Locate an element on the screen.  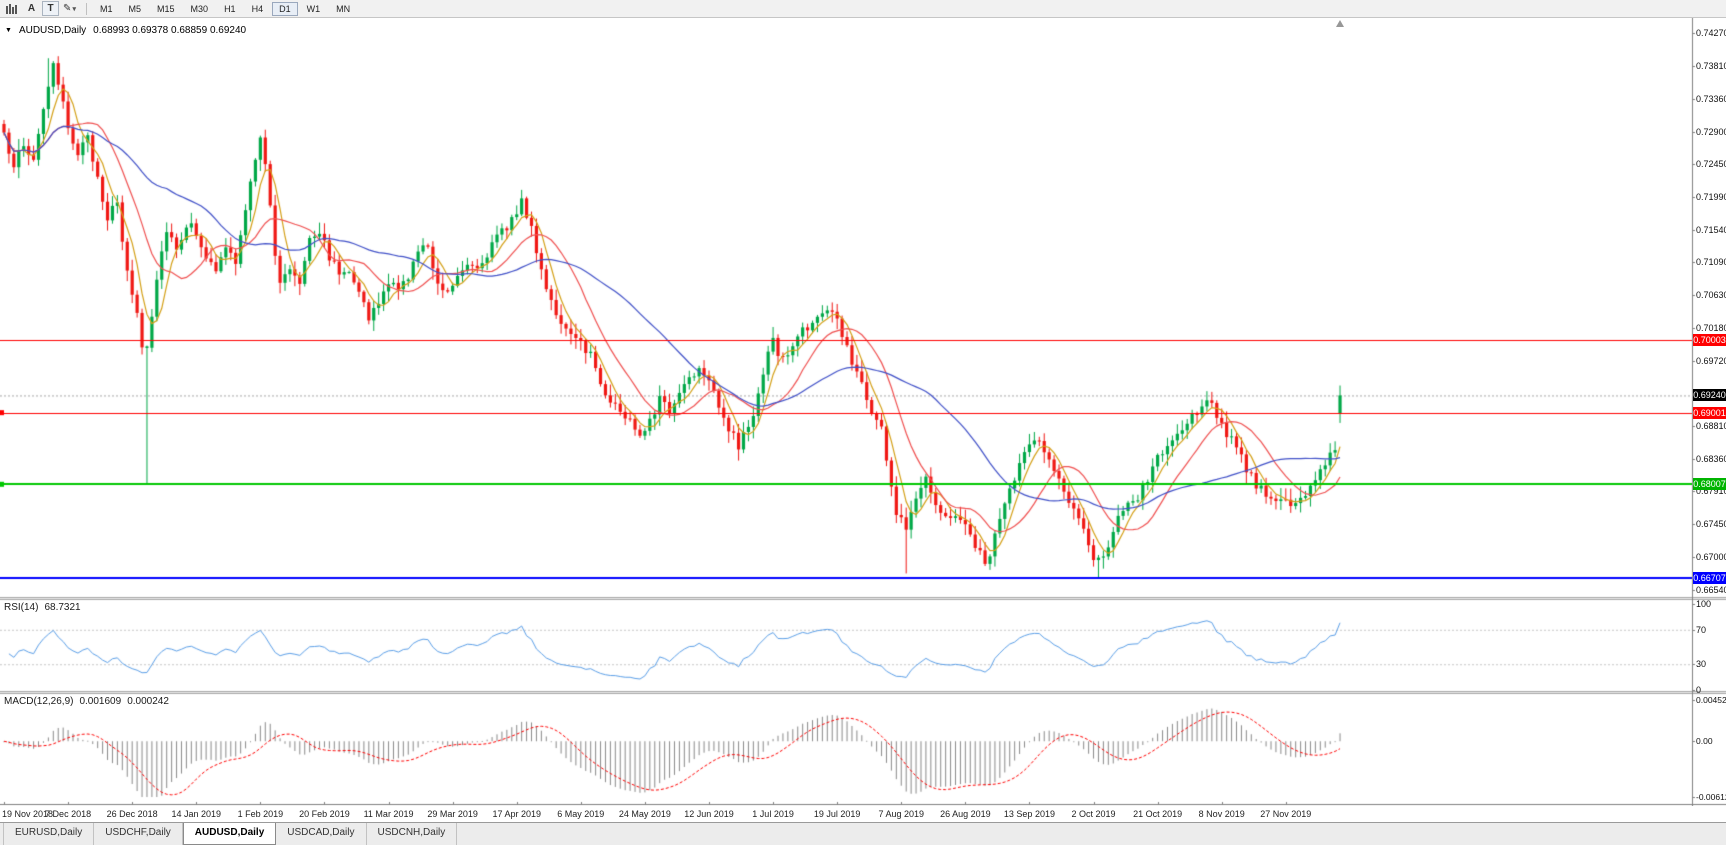
date-label: 8 Nov 2019 is located at coordinates (1221, 814).